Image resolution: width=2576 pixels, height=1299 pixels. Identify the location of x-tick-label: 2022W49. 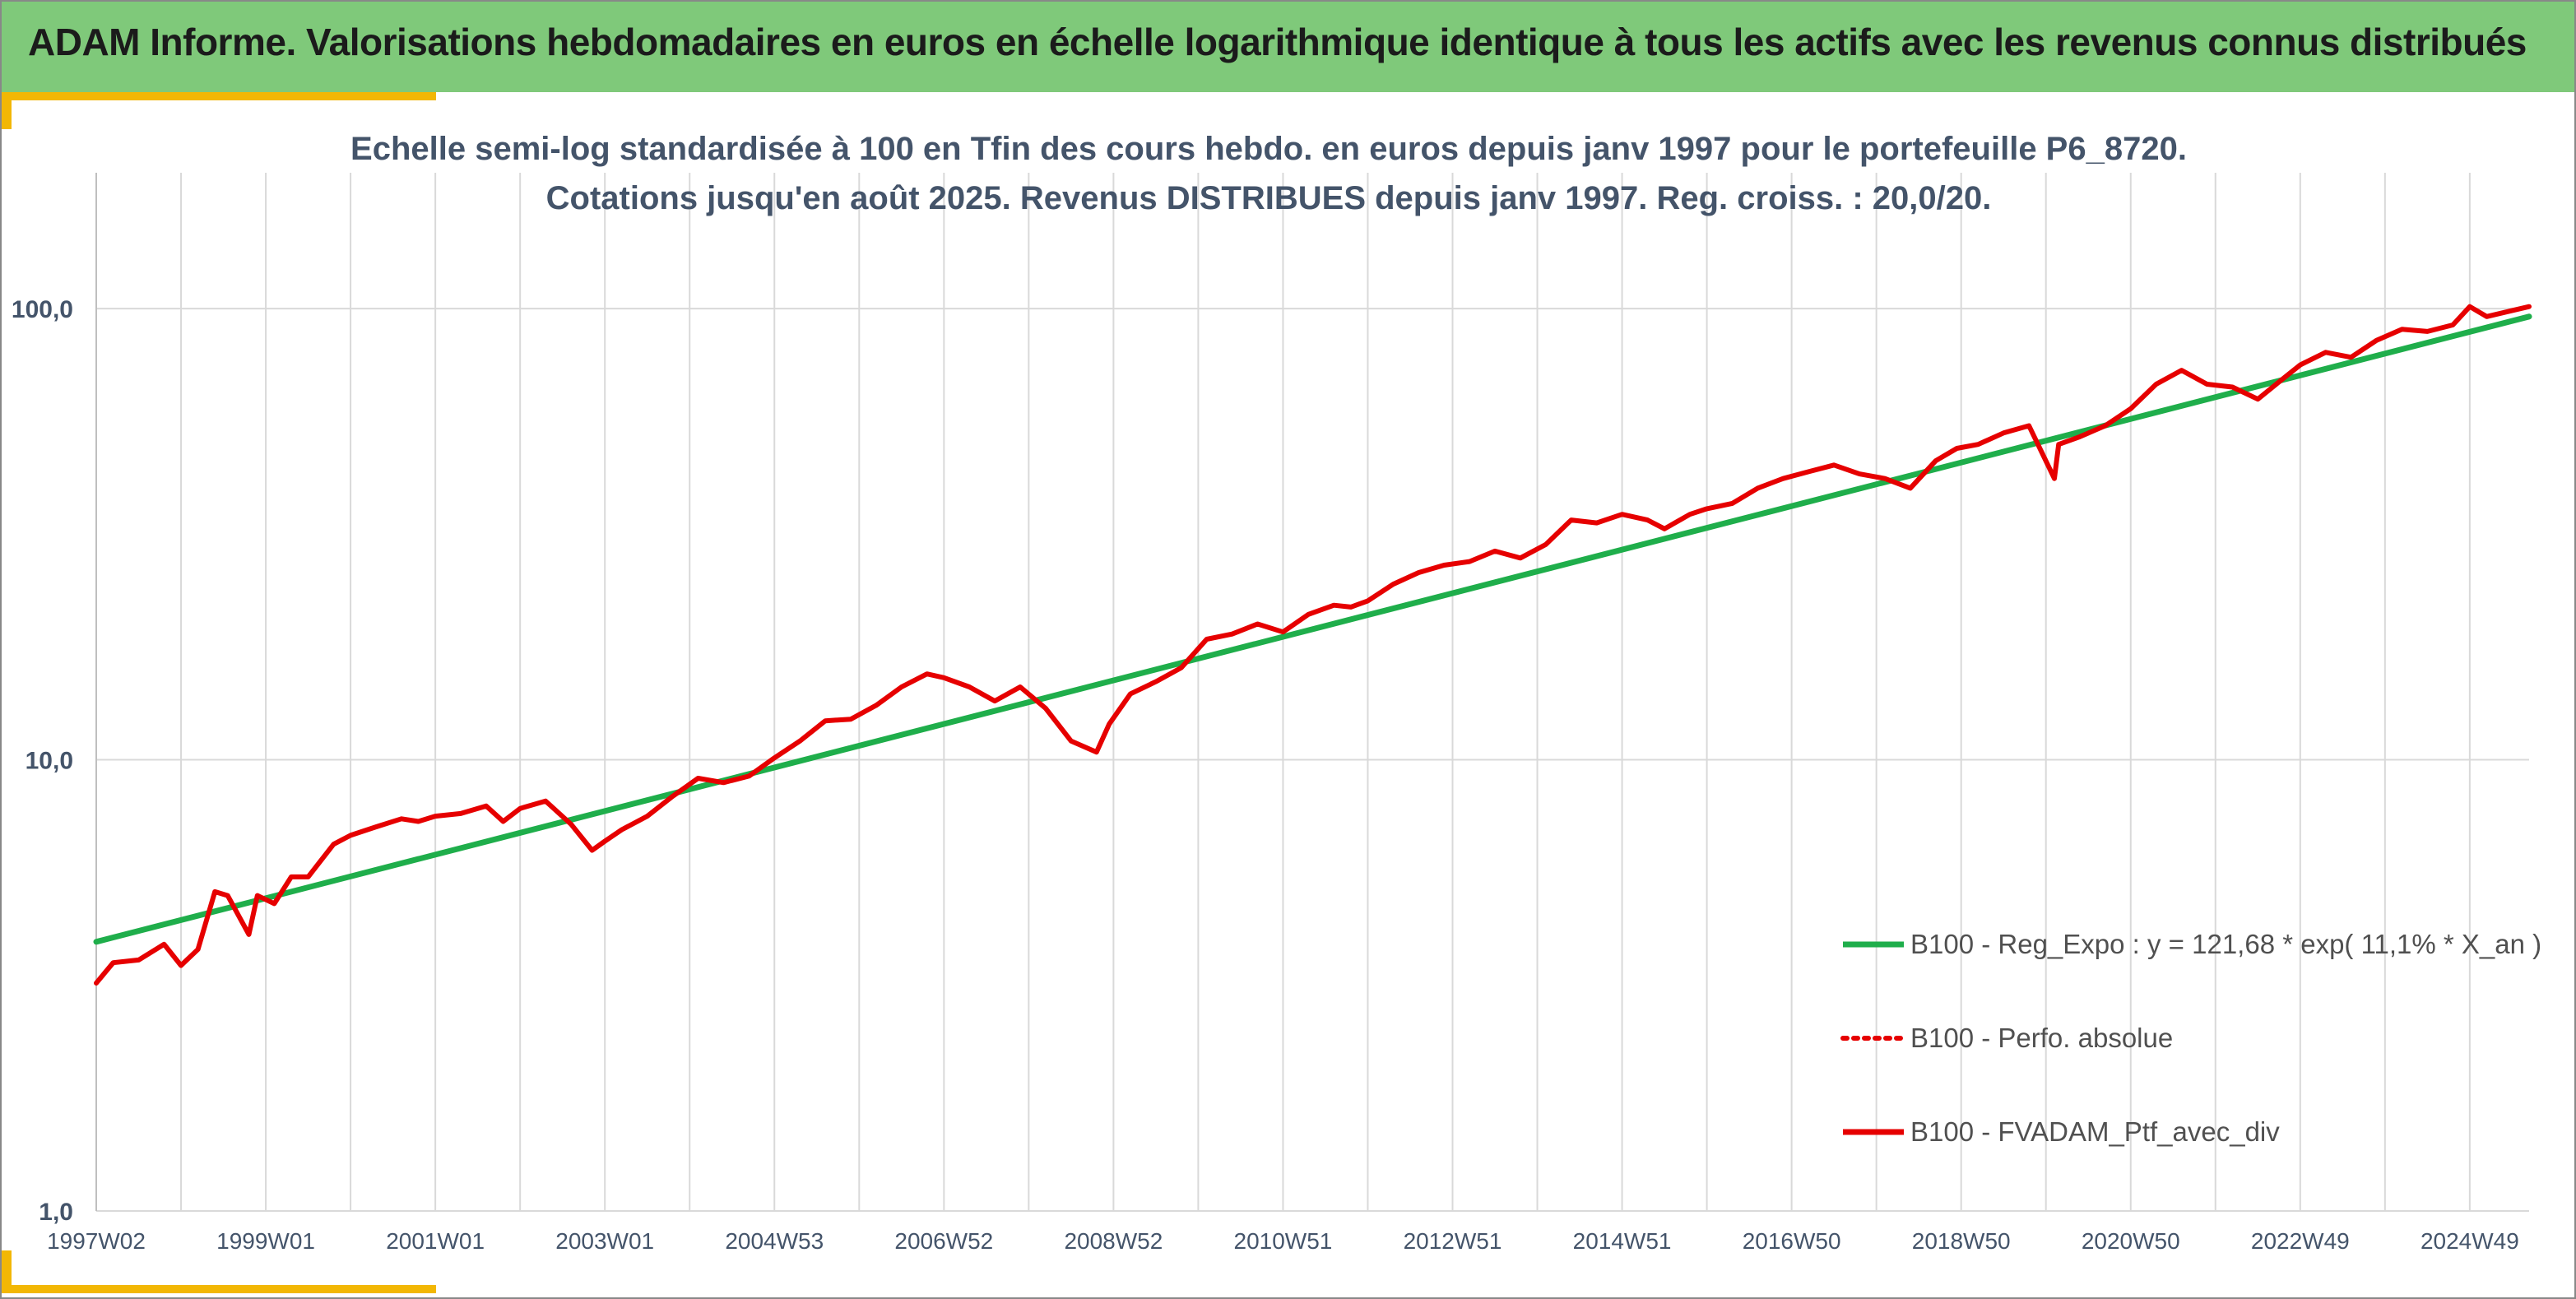
(2300, 1241).